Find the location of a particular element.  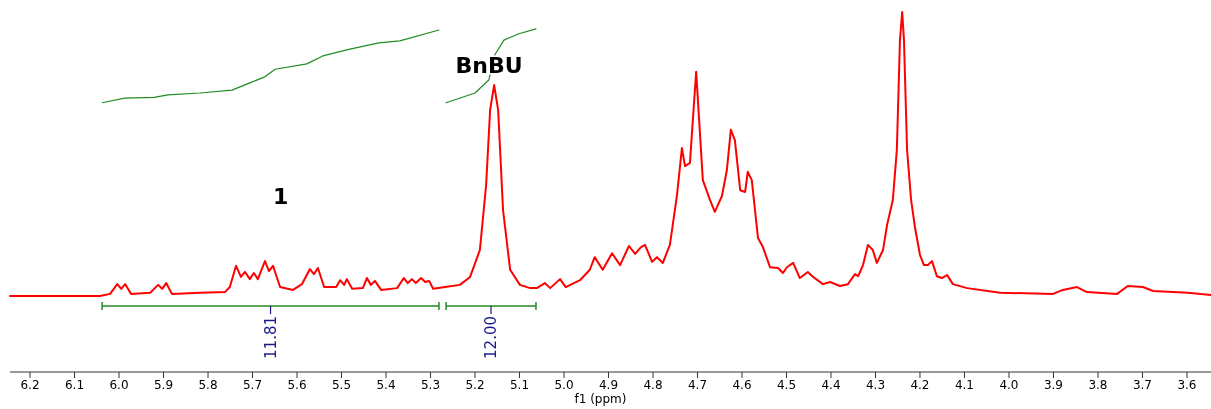

x-tick-label: 5.8 is located at coordinates (208, 385).